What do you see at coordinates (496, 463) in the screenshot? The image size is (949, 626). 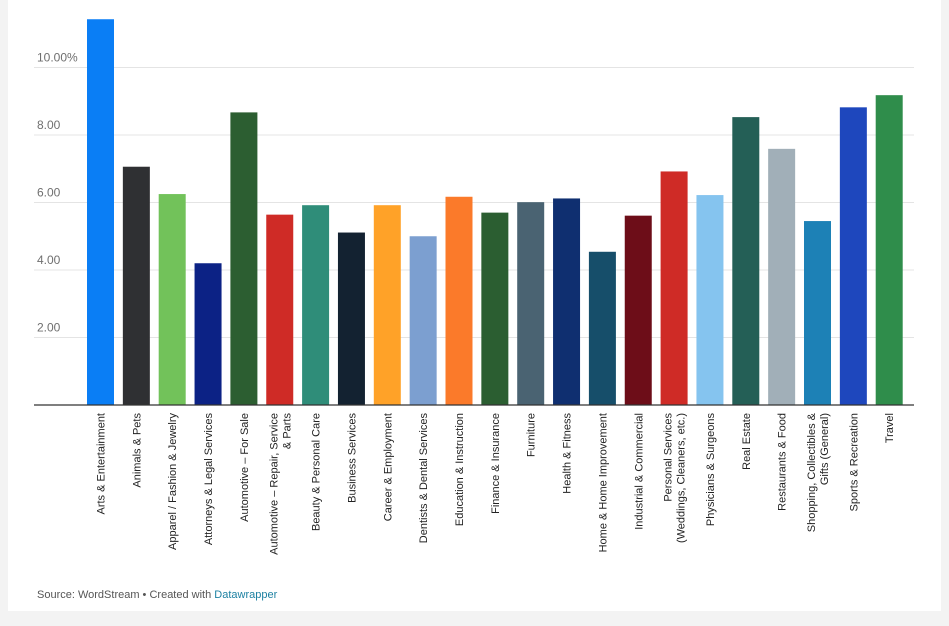 I see `category-label: Finance & Insurance` at bounding box center [496, 463].